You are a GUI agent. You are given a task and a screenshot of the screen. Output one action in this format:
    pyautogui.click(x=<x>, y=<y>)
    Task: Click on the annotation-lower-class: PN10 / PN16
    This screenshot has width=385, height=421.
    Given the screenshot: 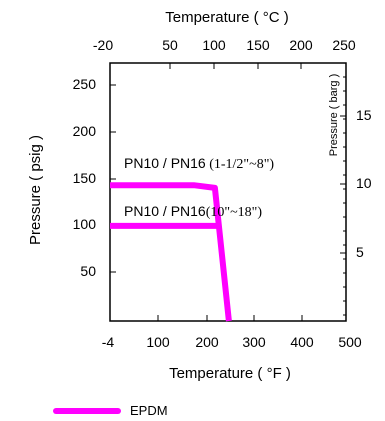 What is the action you would take?
    pyautogui.click(x=165, y=211)
    